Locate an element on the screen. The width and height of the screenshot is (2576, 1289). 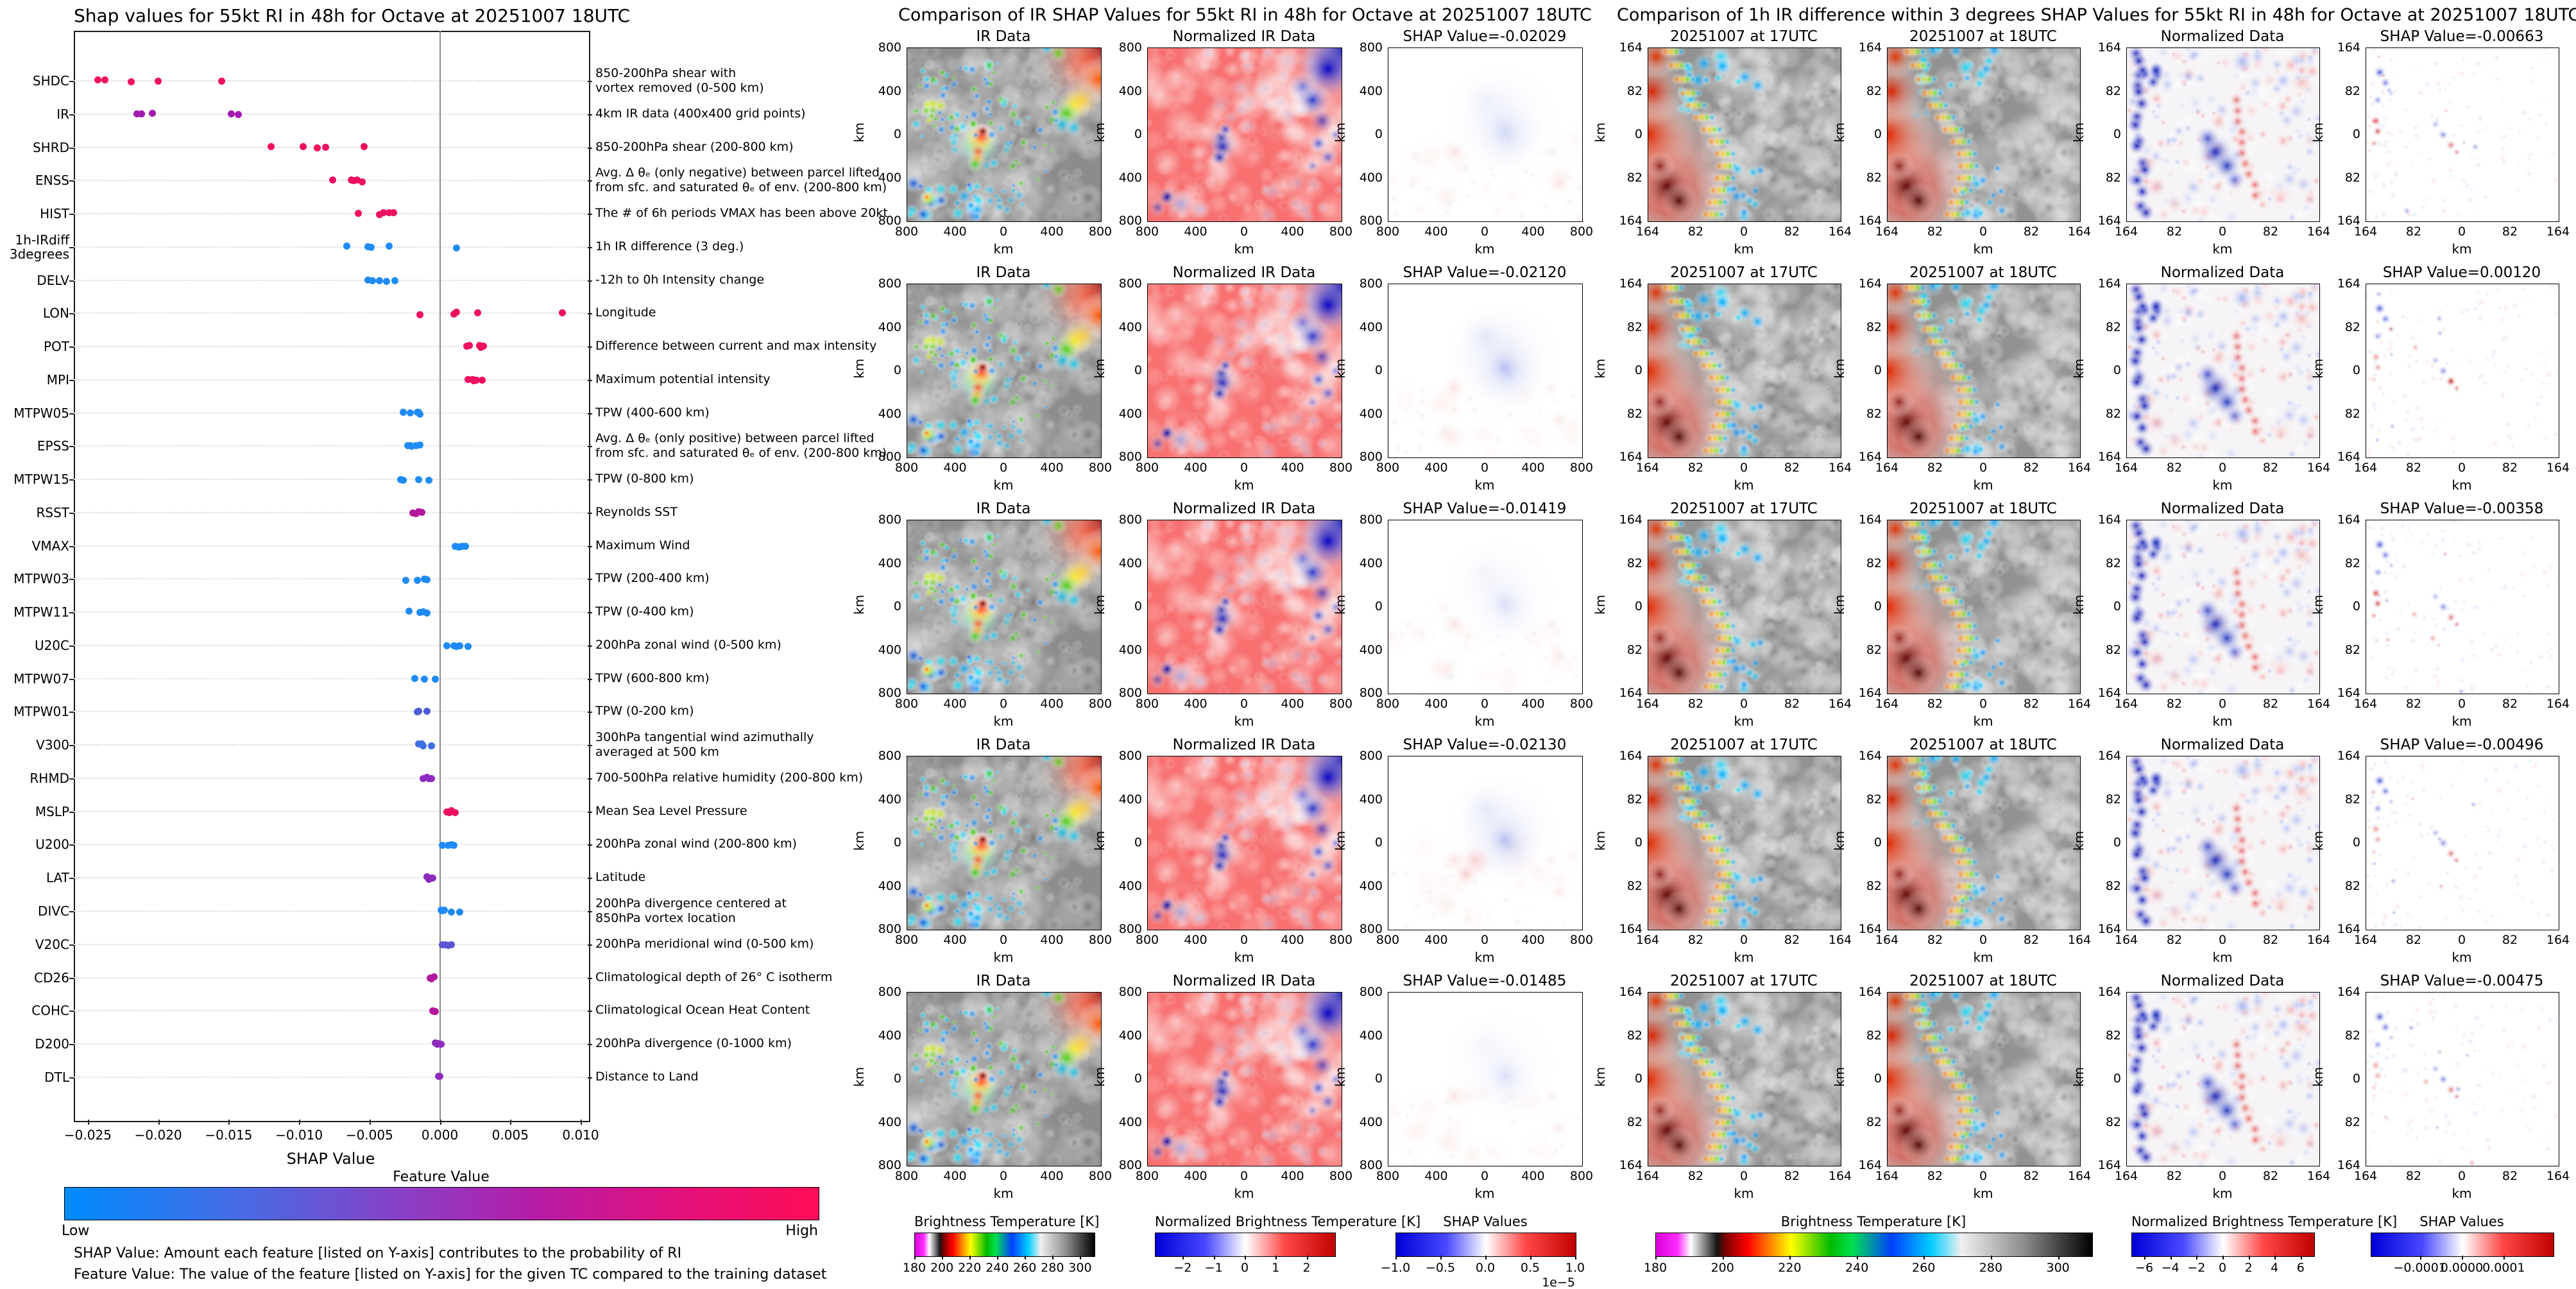
feature-label: SHDC is located at coordinates (35, 81).